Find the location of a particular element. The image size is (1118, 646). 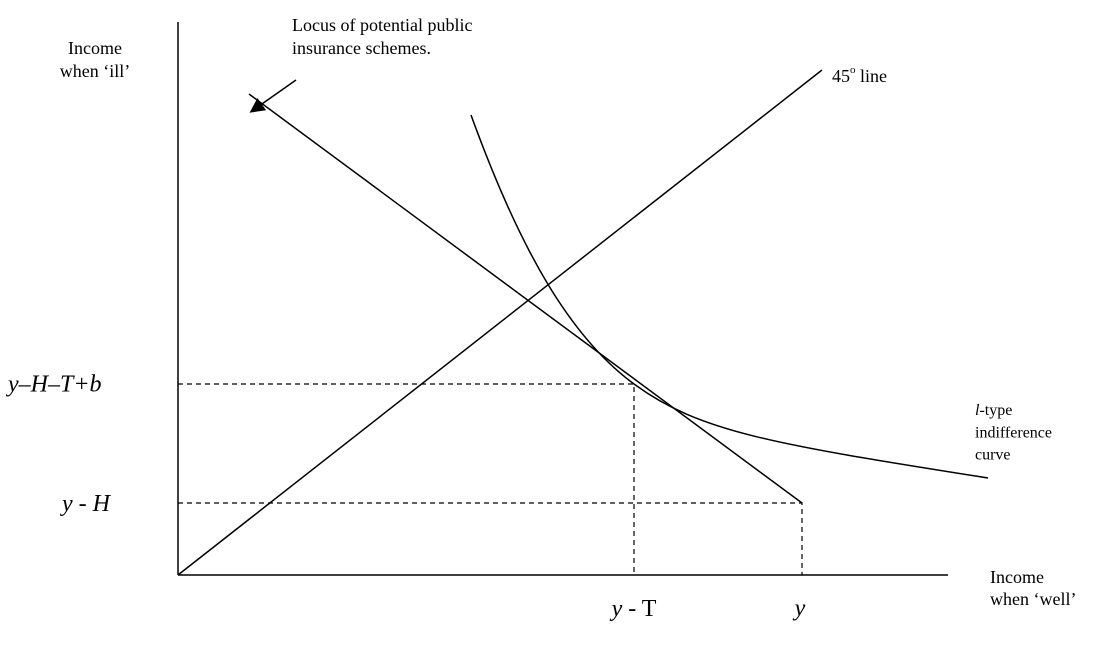

y-axis-label: when ‘ill’ is located at coordinates (95, 71).